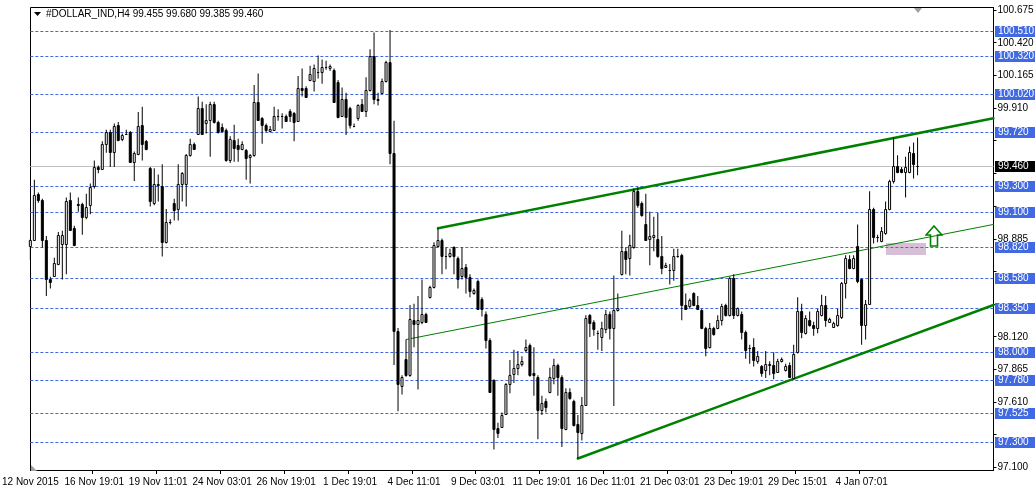 This screenshot has width=1036, height=494. What do you see at coordinates (862, 481) in the screenshot?
I see `x-tick-label: 4 Jan 07:01` at bounding box center [862, 481].